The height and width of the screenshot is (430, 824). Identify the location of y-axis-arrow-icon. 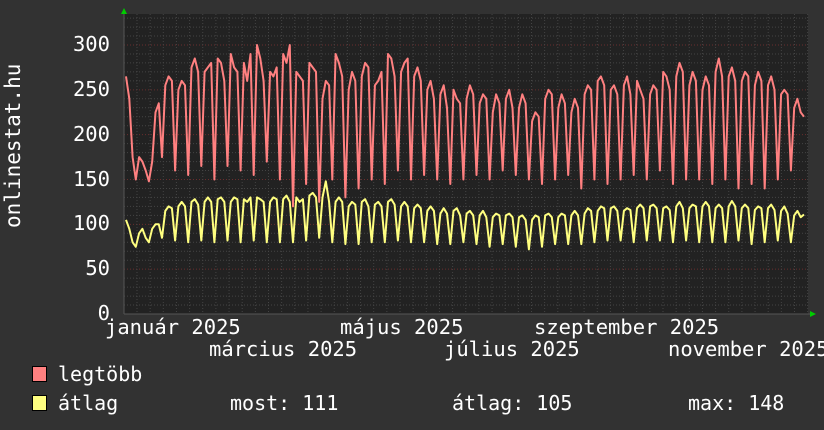
(124, 11).